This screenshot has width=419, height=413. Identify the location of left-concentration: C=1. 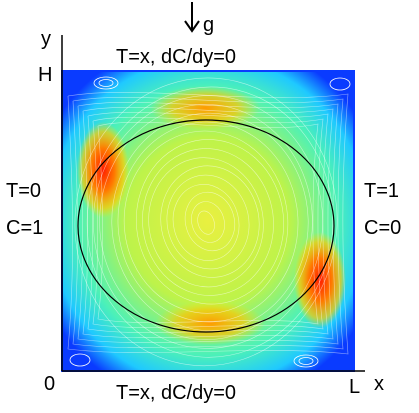
(25, 228).